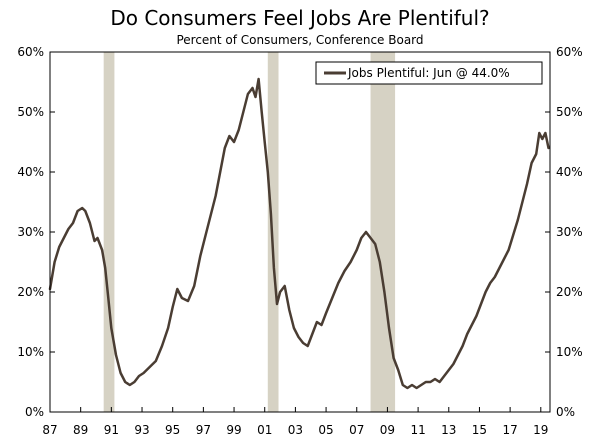  What do you see at coordinates (448, 430) in the screenshot?
I see `x-tick-label: 13` at bounding box center [448, 430].